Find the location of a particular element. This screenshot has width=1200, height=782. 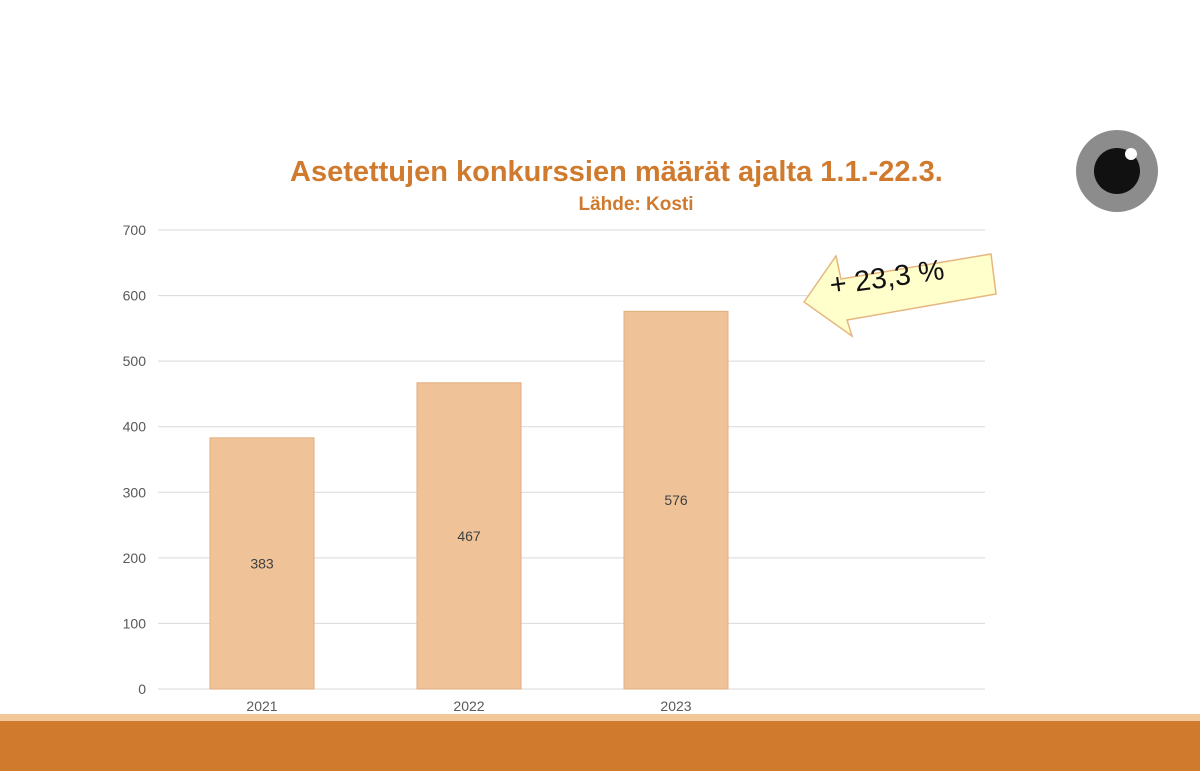

footer-accent-line is located at coordinates (600, 717).